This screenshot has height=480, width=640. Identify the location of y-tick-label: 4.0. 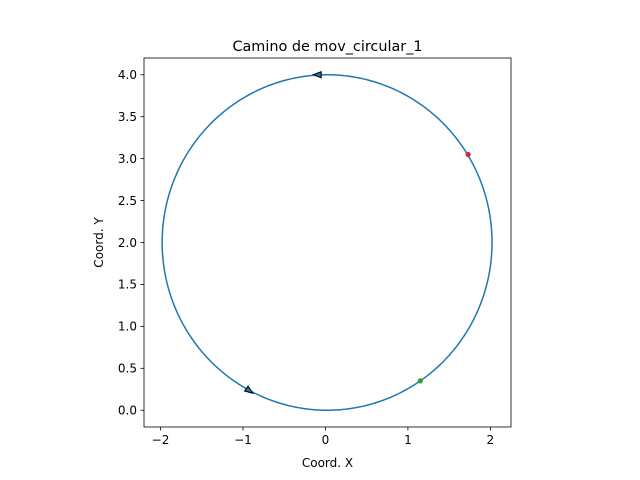
(127, 75).